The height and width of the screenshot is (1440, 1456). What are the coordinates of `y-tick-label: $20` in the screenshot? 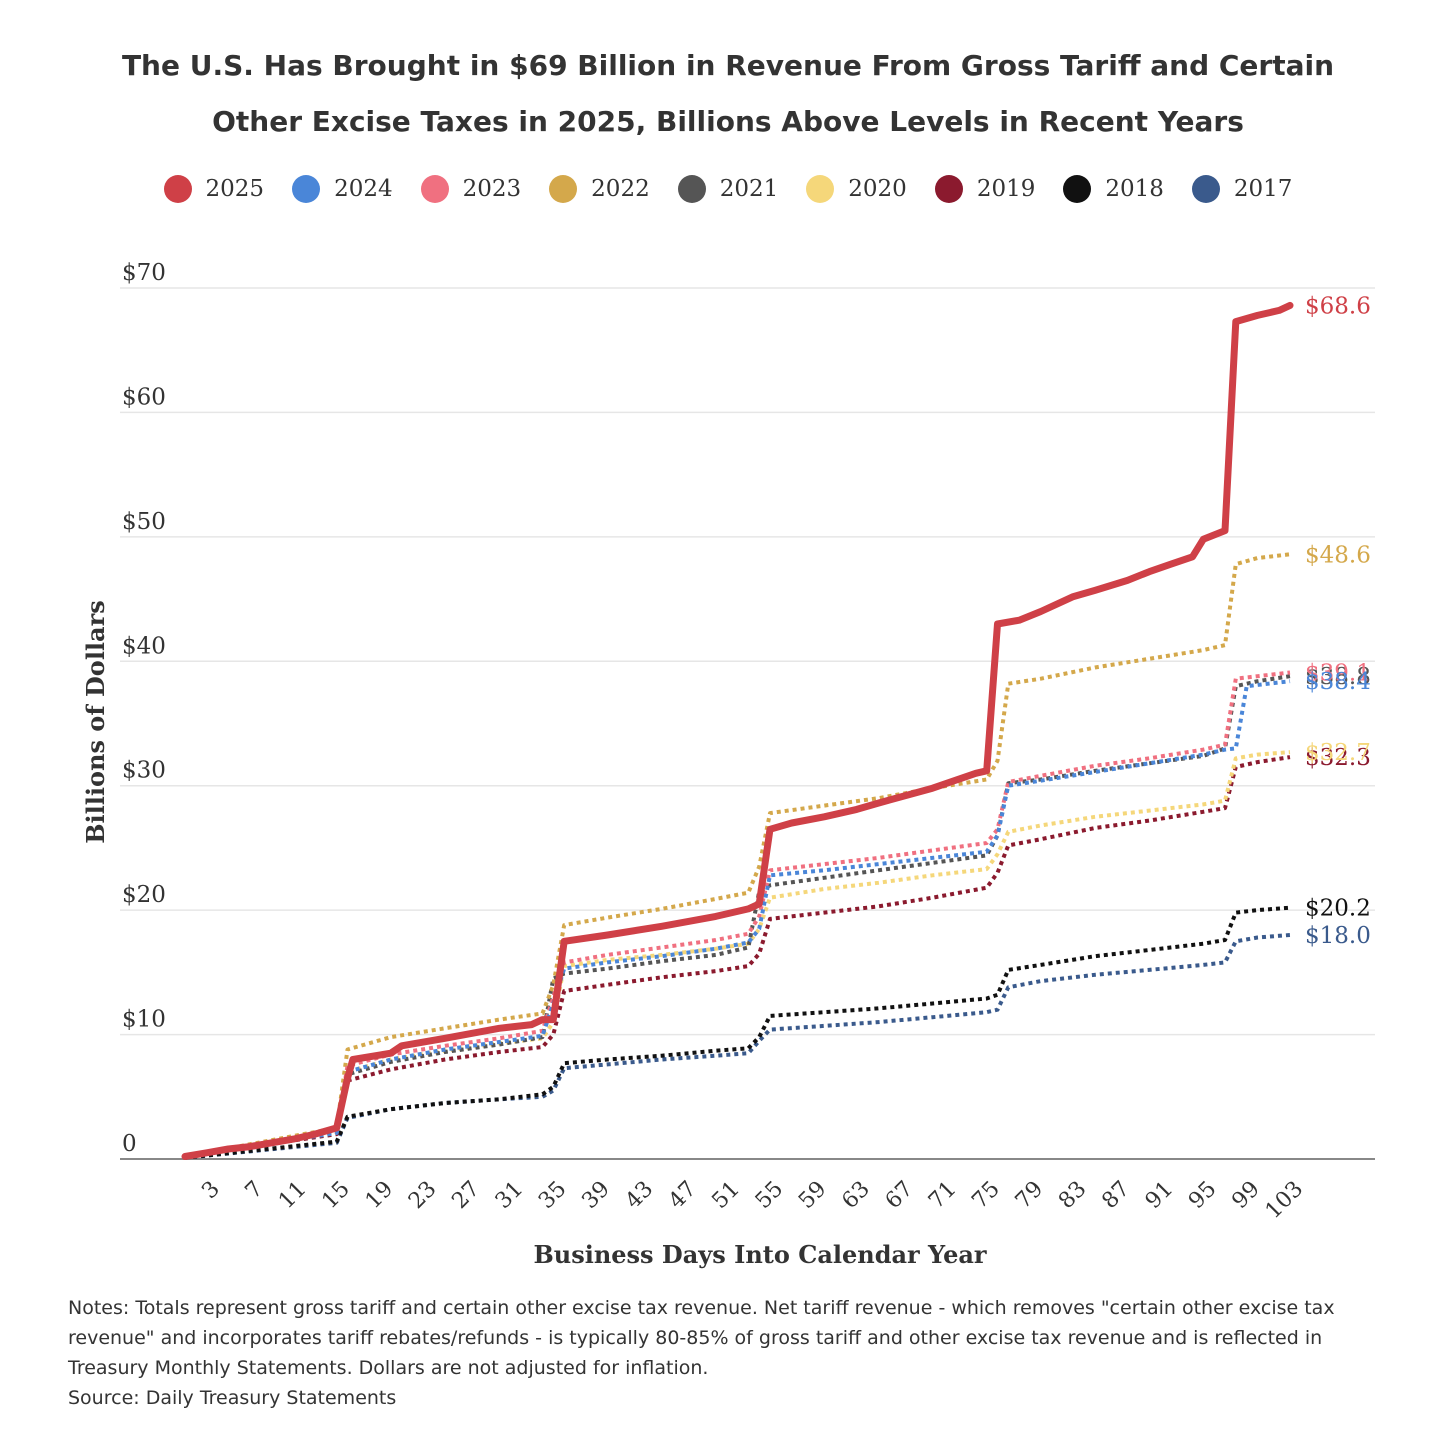 It's located at (144, 895).